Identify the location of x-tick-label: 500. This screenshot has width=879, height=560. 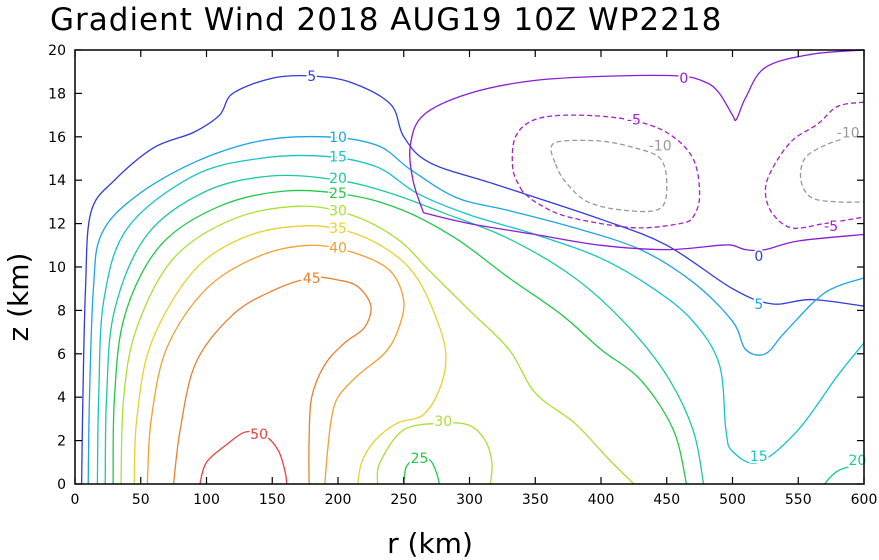
(732, 500).